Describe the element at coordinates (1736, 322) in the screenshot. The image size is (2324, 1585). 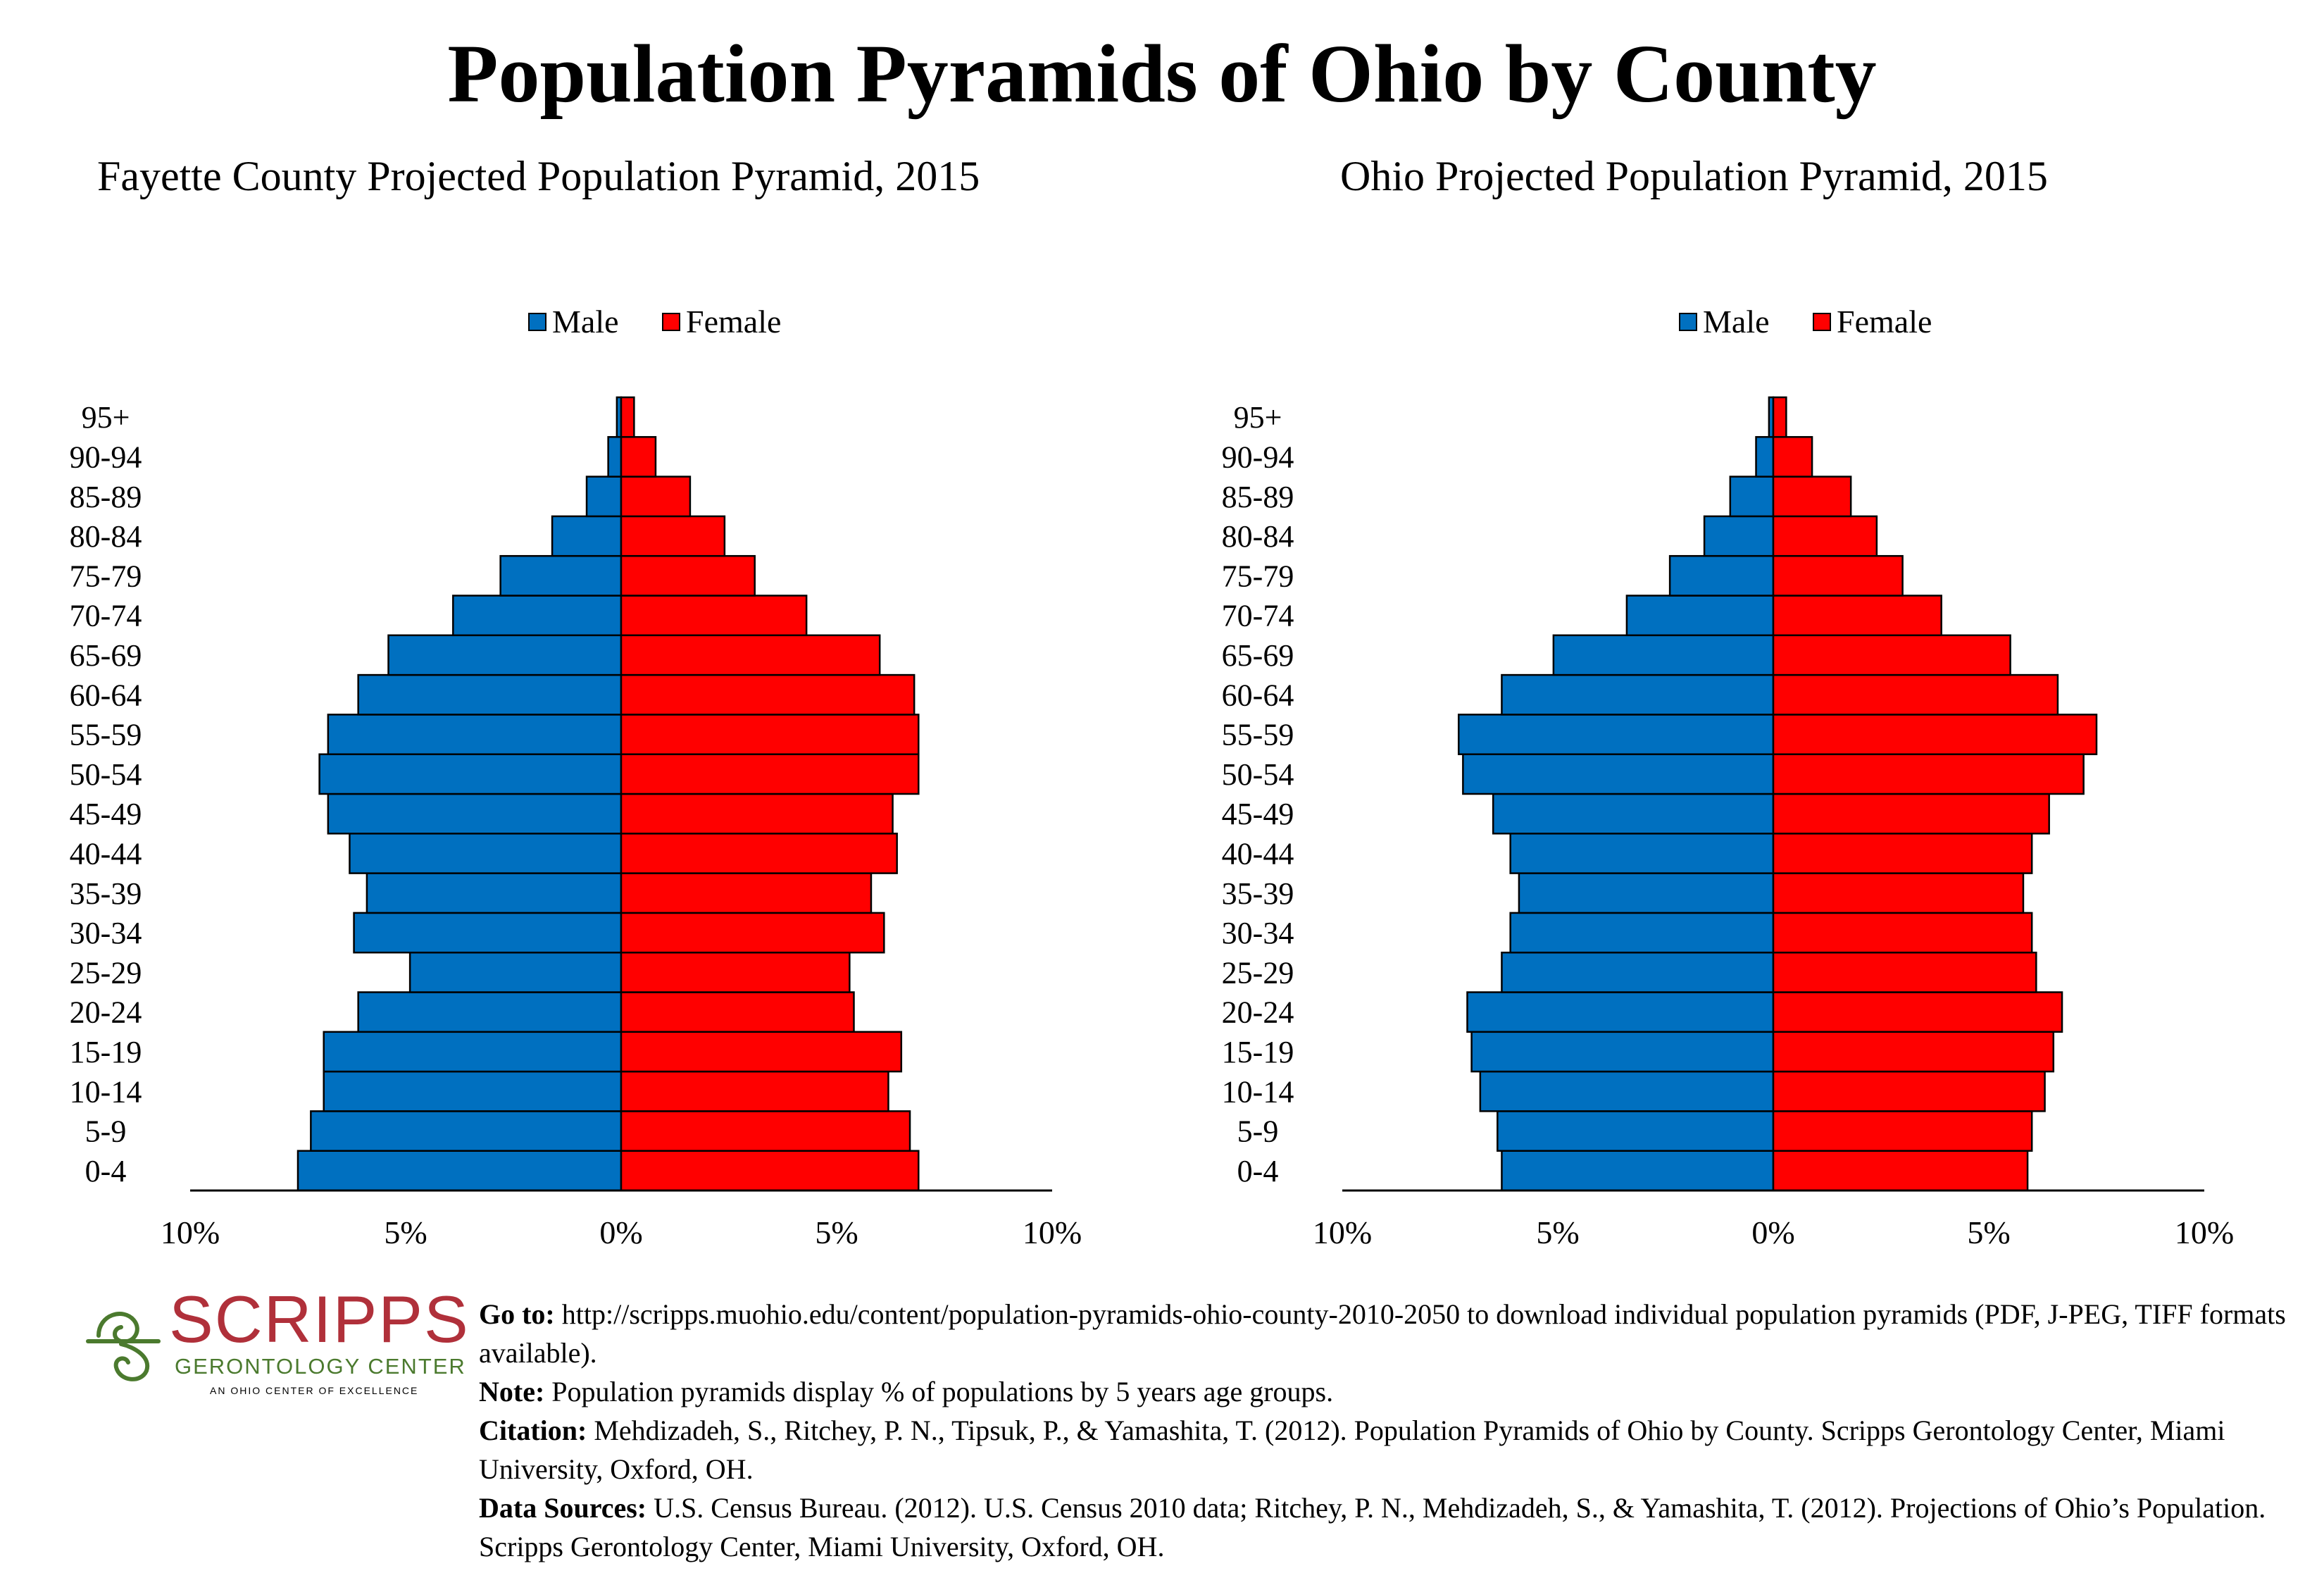
I see `legend-label-male: Male` at that location.